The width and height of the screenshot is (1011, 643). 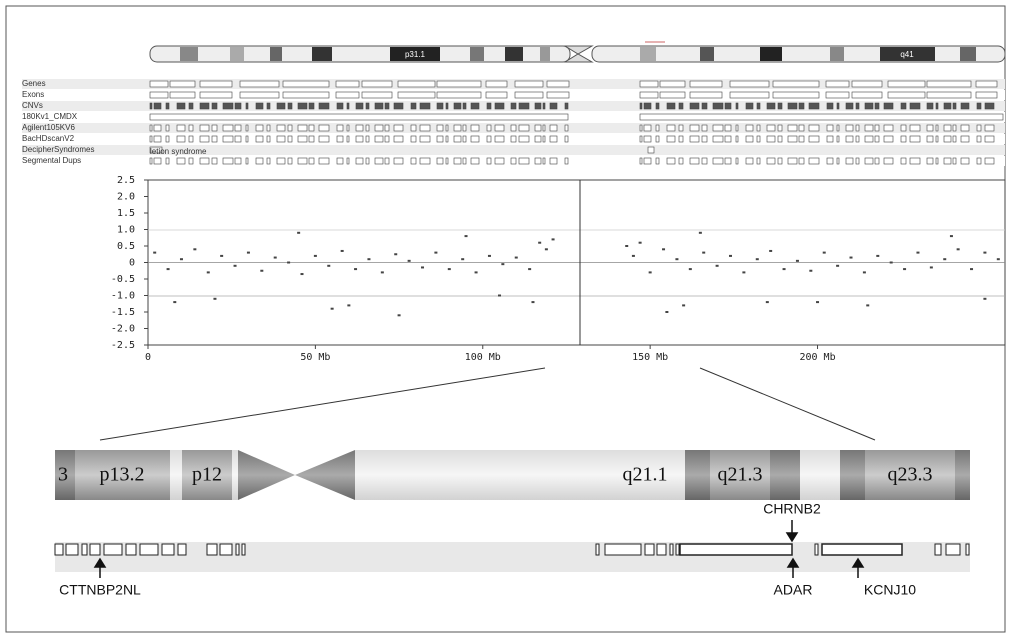 What do you see at coordinates (50, 116) in the screenshot?
I see `track-label: 180Kv1_CMDX` at bounding box center [50, 116].